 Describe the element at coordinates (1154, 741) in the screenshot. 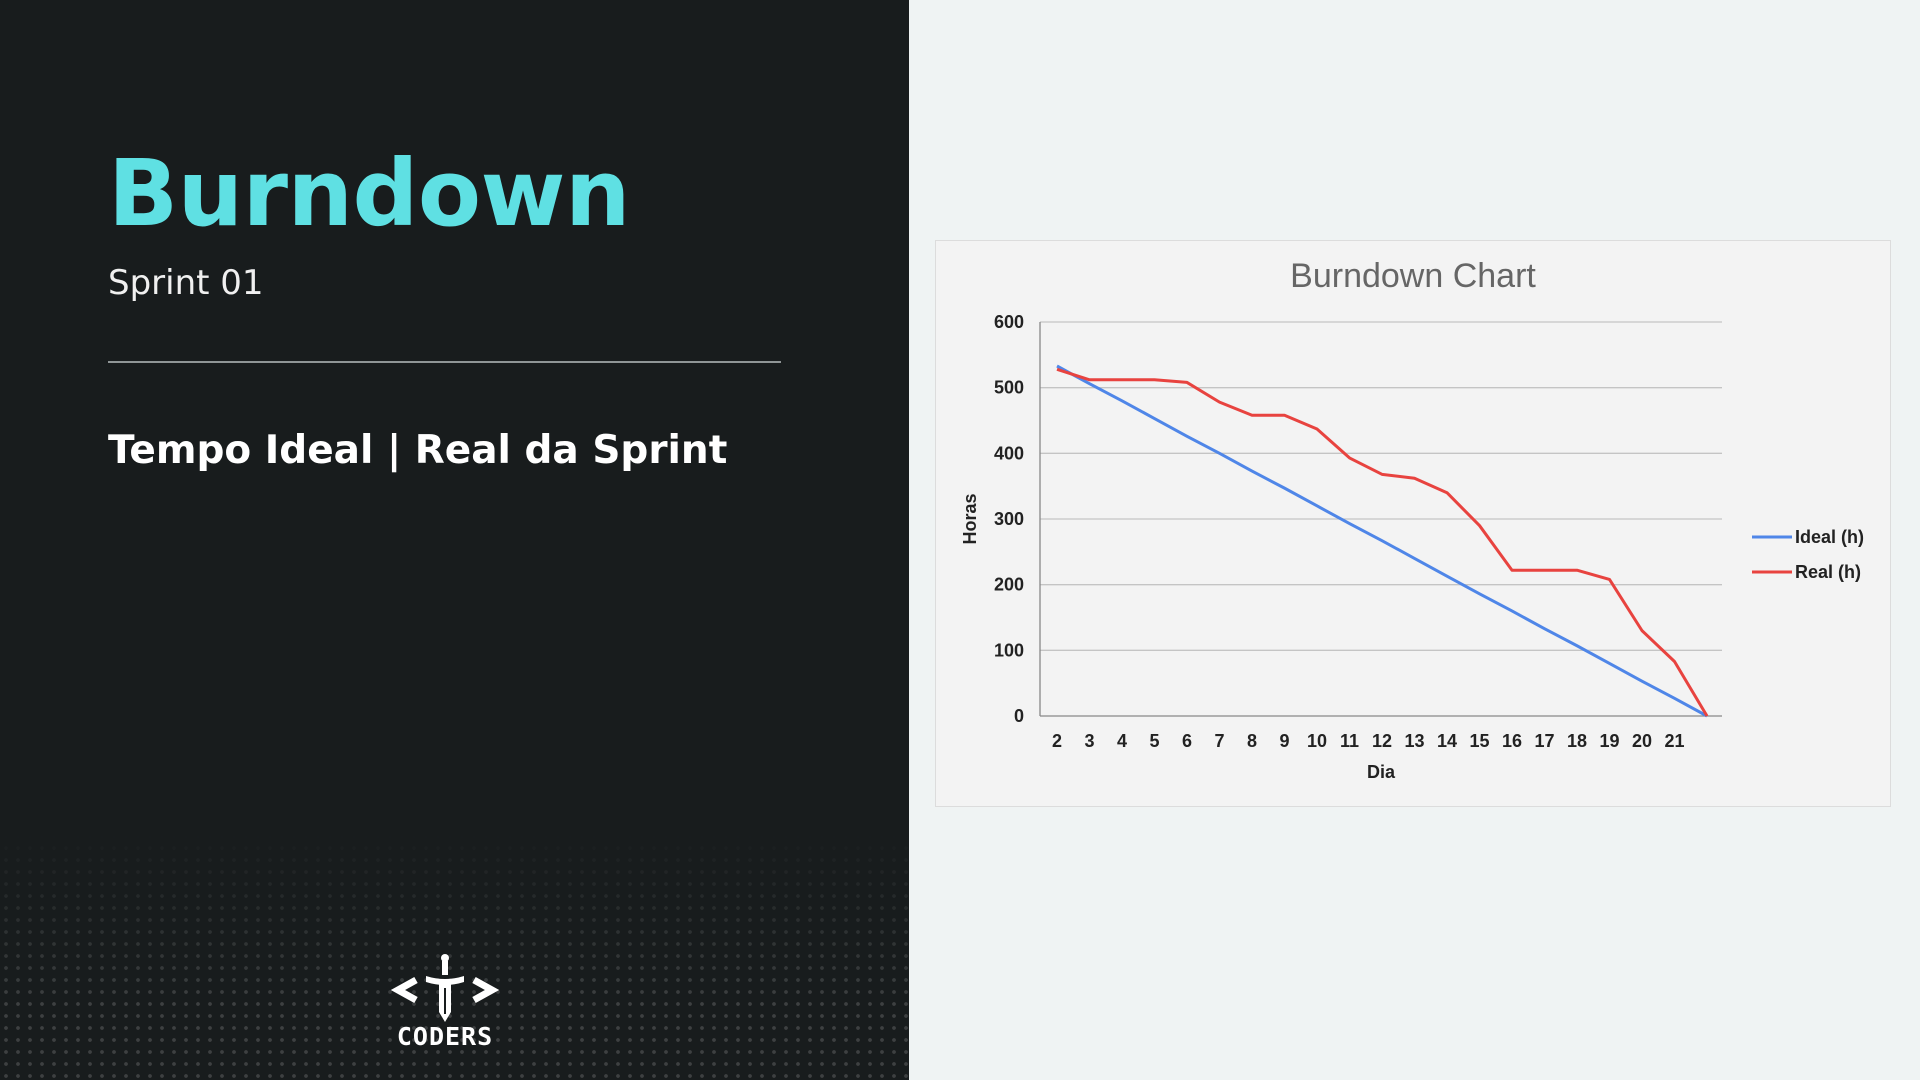

I see `x-tick-label: 5` at that location.